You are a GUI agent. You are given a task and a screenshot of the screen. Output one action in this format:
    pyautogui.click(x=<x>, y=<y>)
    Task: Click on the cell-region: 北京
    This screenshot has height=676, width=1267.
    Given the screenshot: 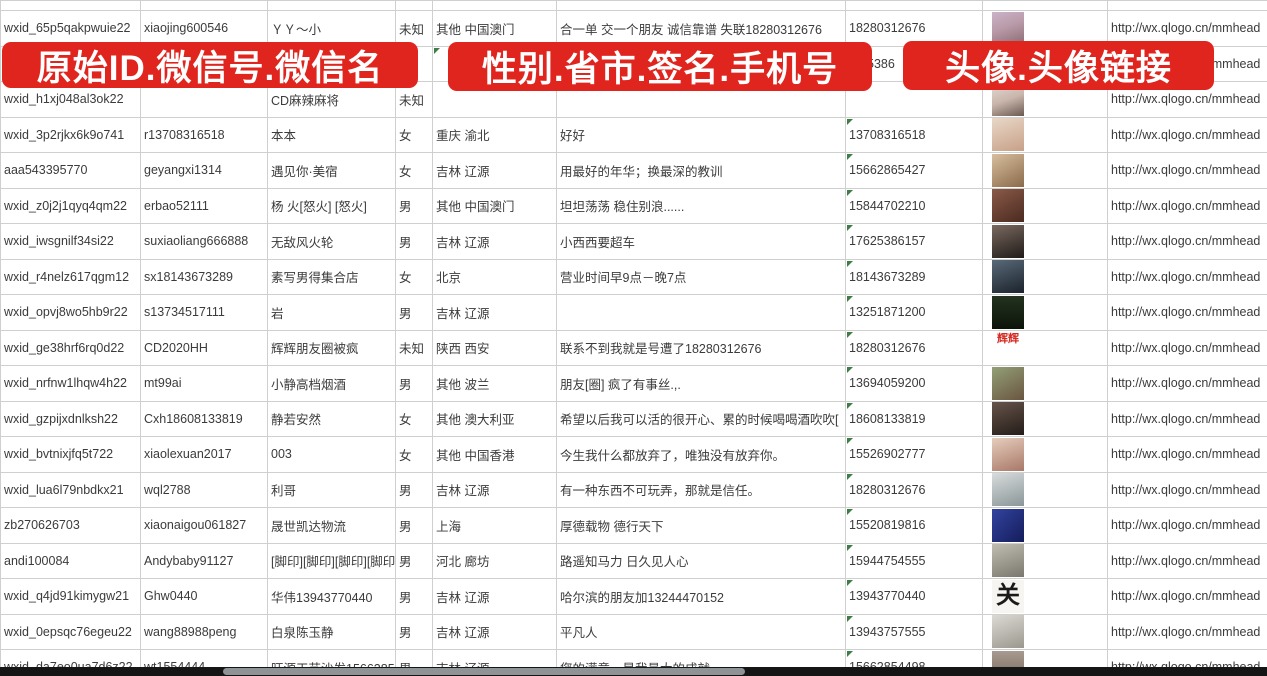 What is the action you would take?
    pyautogui.click(x=494, y=276)
    